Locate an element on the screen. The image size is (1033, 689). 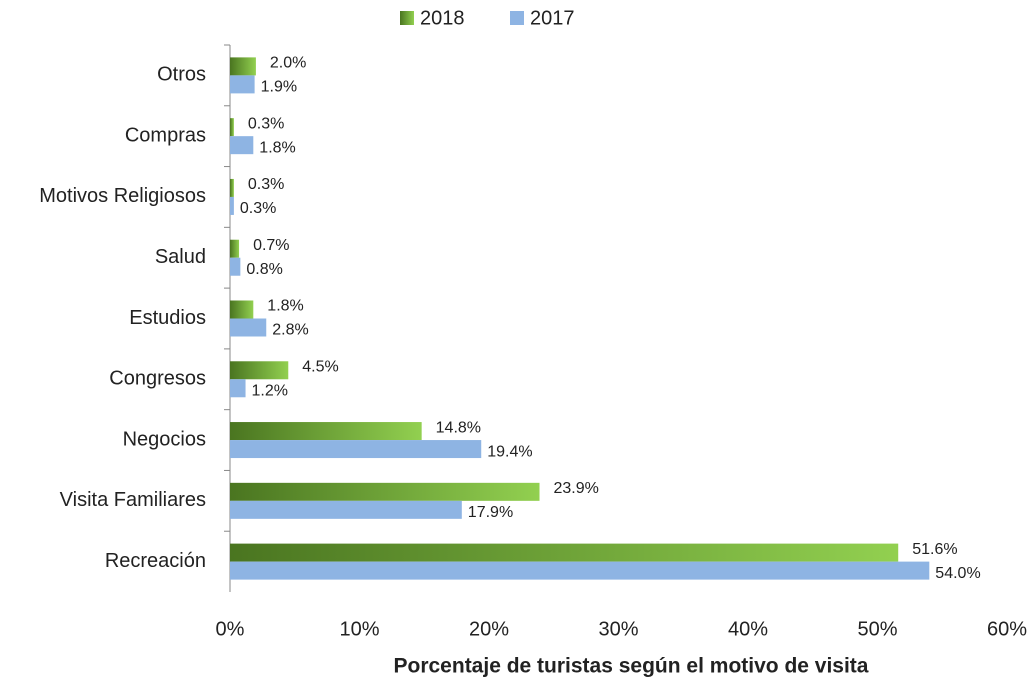
category-label: Congresos is located at coordinates (157, 379).